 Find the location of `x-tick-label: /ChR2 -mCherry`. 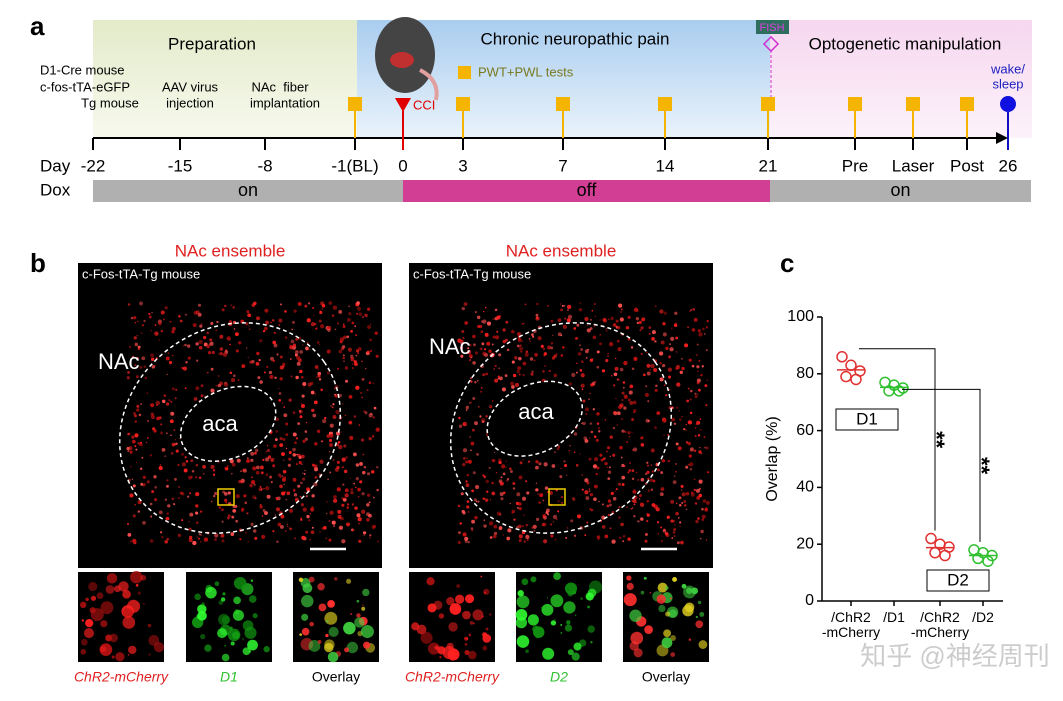

x-tick-label: /ChR2 -mCherry is located at coordinates (940, 624).